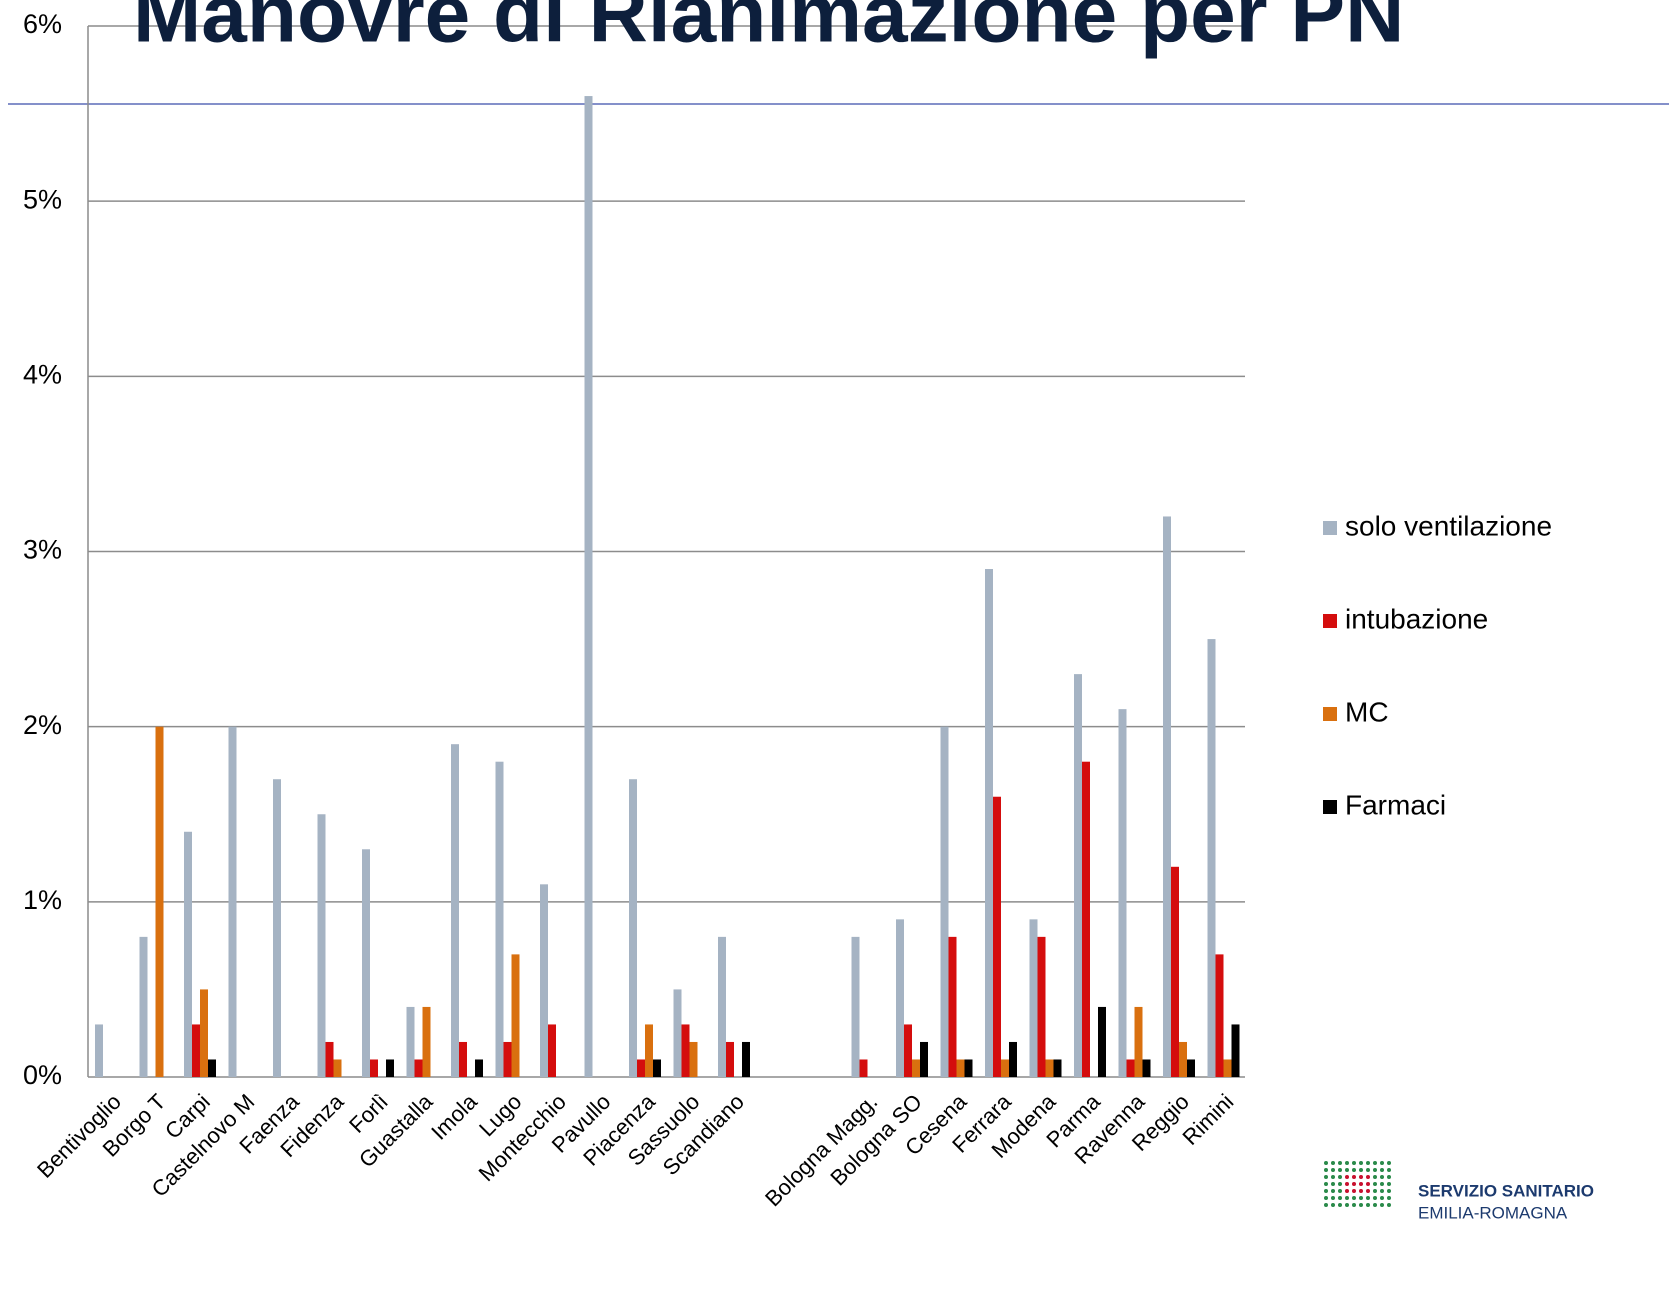  What do you see at coordinates (1207, 1119) in the screenshot?
I see `x-tick-label: Rimini` at bounding box center [1207, 1119].